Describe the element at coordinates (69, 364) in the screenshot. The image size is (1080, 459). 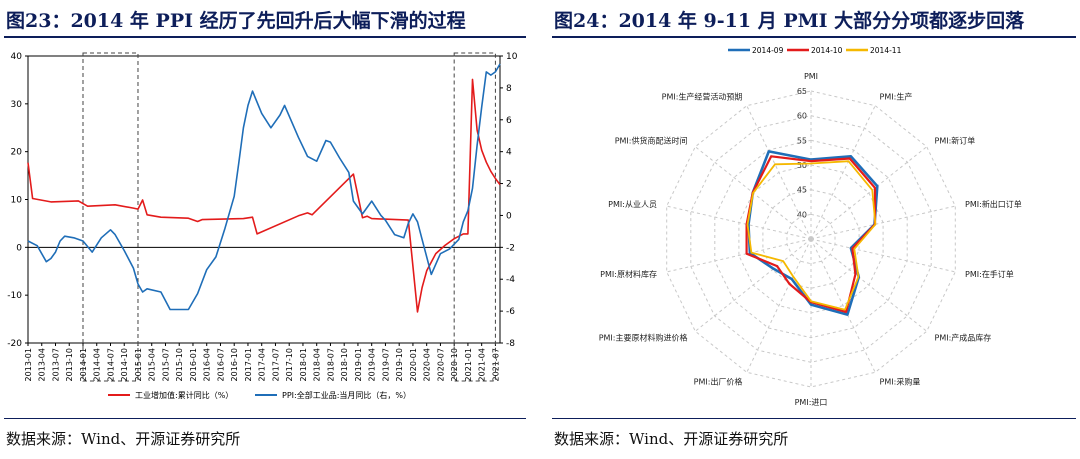
I see `x-tick-label: 2013-10` at that location.